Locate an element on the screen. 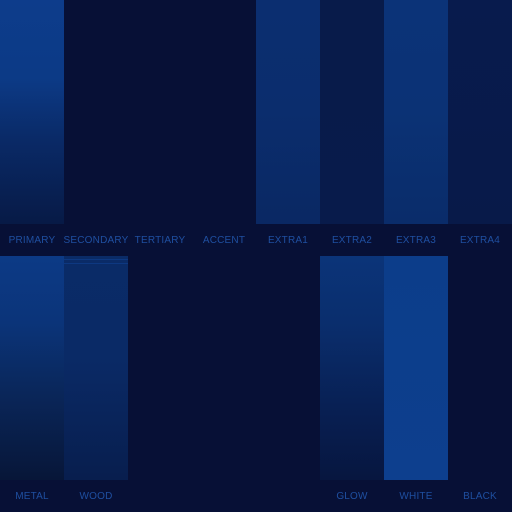  swatch-empty-1-label is located at coordinates (160, 496).